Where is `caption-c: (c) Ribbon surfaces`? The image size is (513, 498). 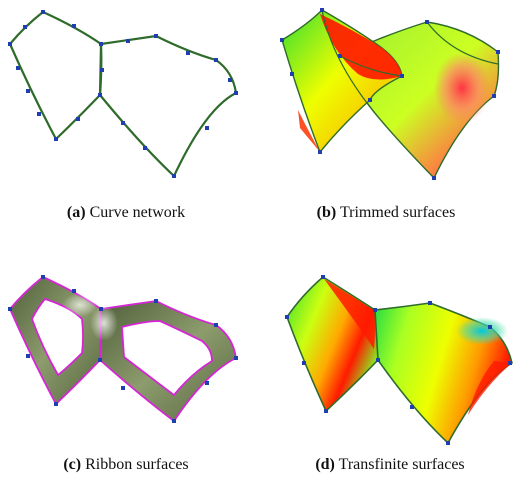
caption-c: (c) Ribbon surfaces is located at coordinates (126, 465).